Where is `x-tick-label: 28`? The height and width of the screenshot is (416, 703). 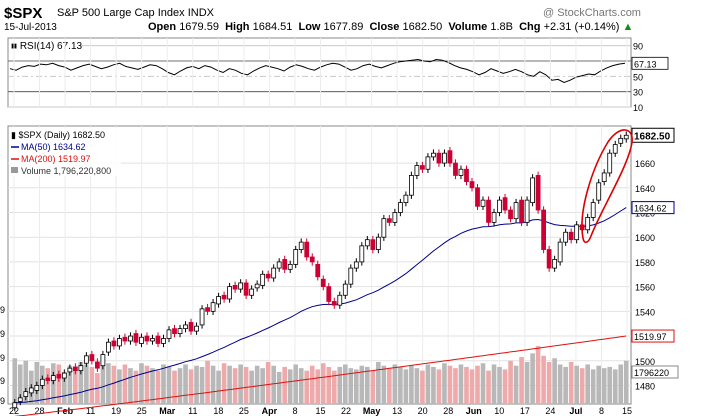
x-tick-label: 28 is located at coordinates (448, 411).